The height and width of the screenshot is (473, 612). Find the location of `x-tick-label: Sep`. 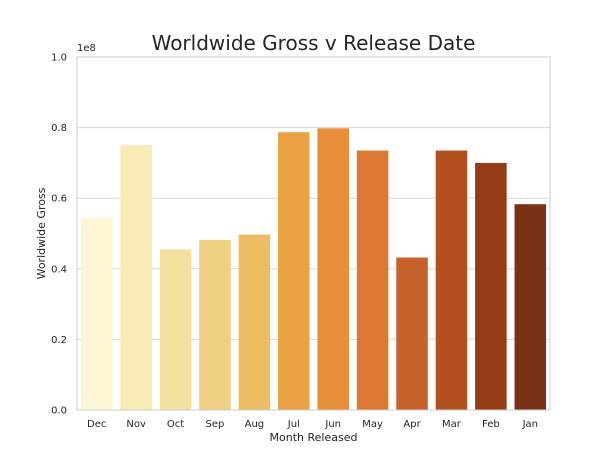

x-tick-label: Sep is located at coordinates (215, 424).